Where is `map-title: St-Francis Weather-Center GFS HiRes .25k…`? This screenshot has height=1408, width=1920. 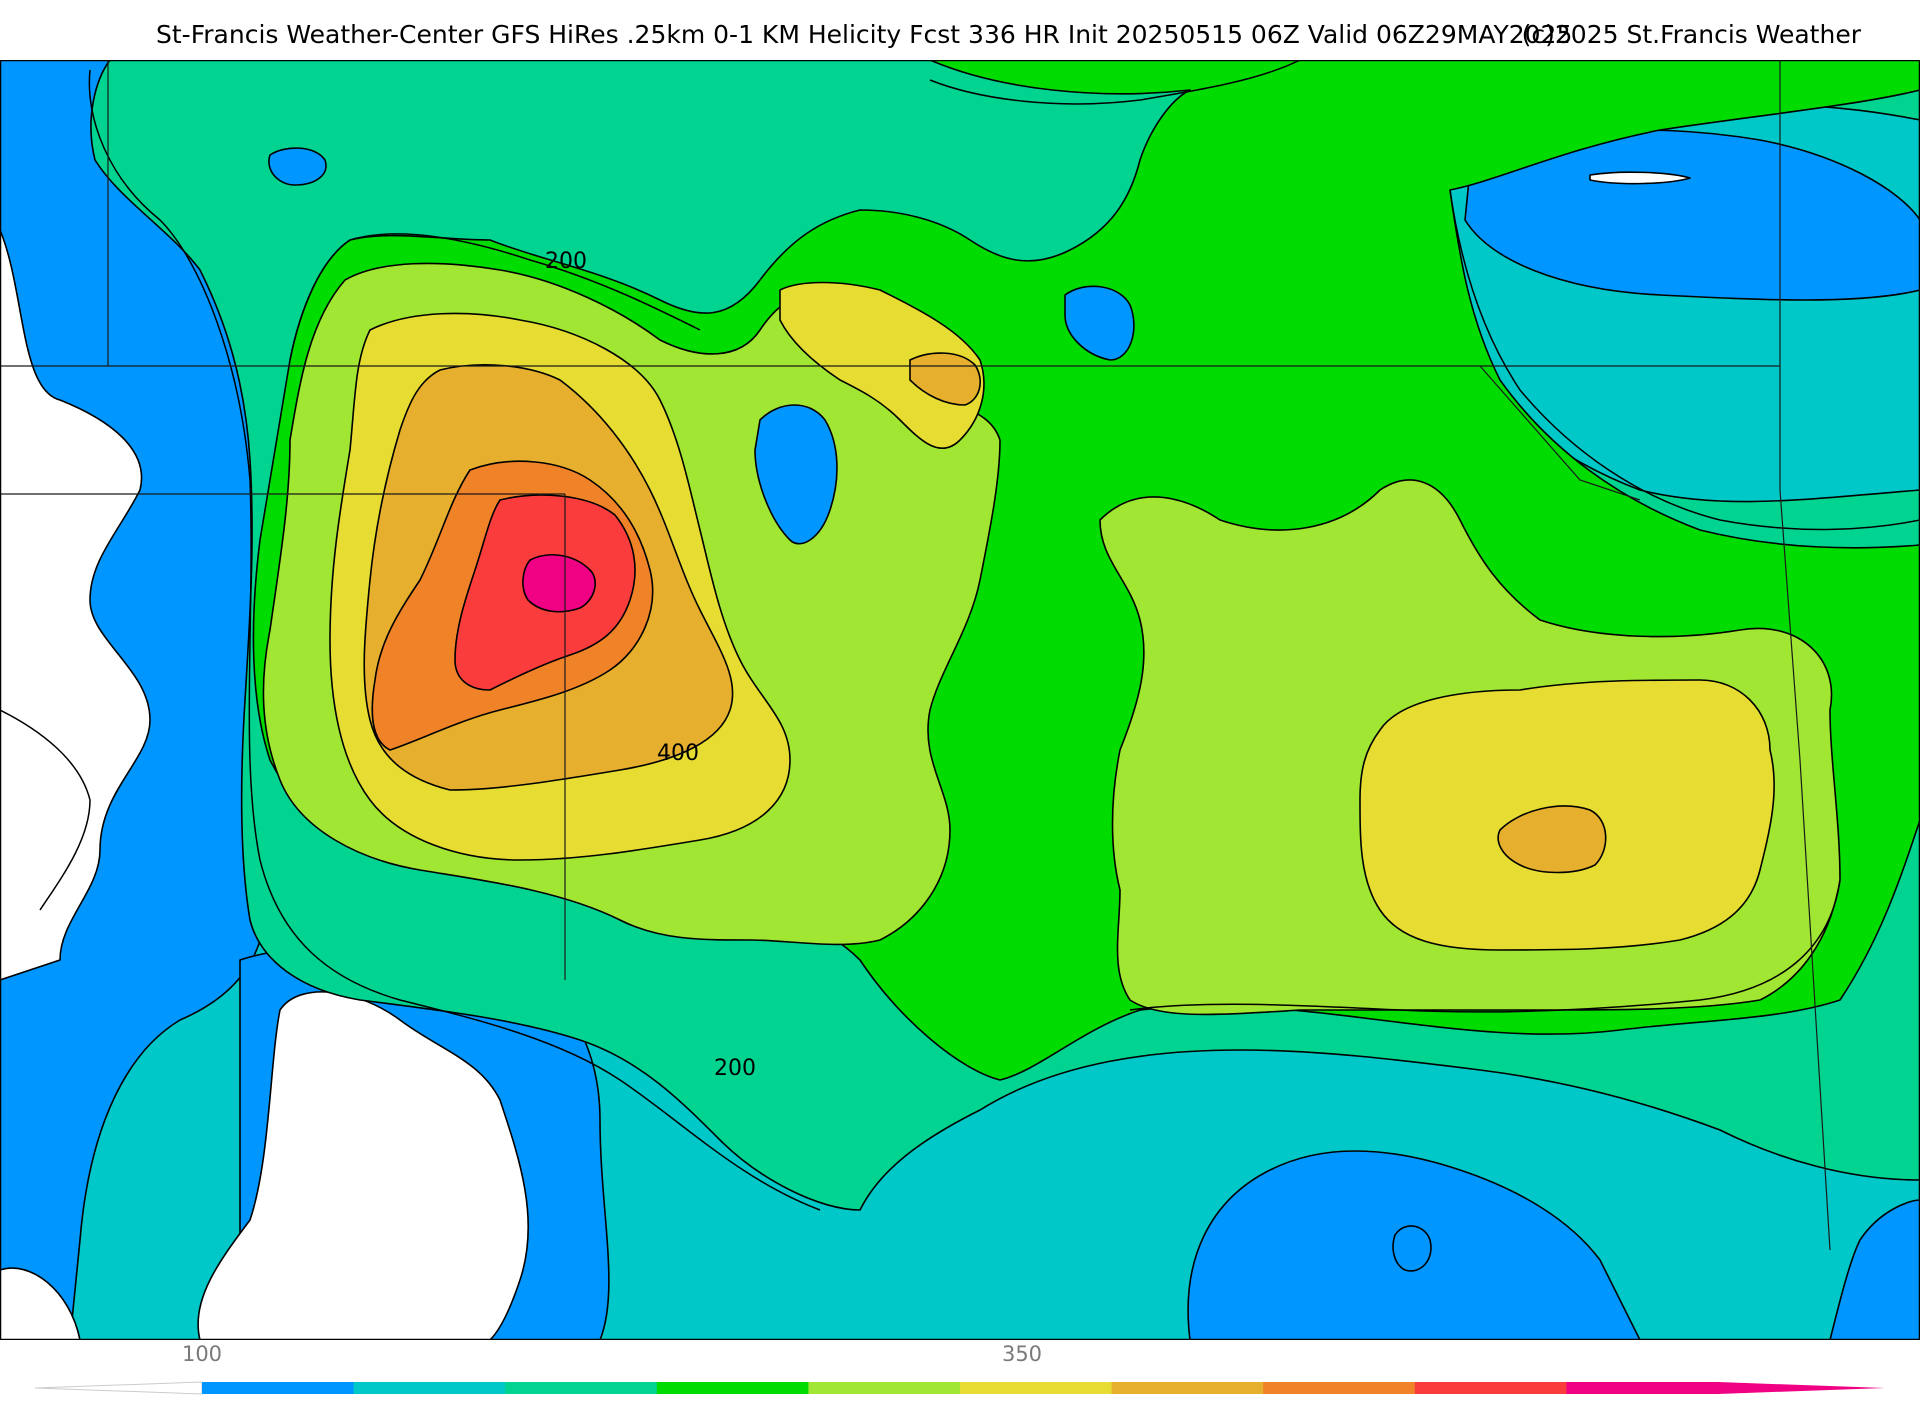
map-title: St-Francis Weather-Center GFS HiRes .25k… is located at coordinates (864, 34).